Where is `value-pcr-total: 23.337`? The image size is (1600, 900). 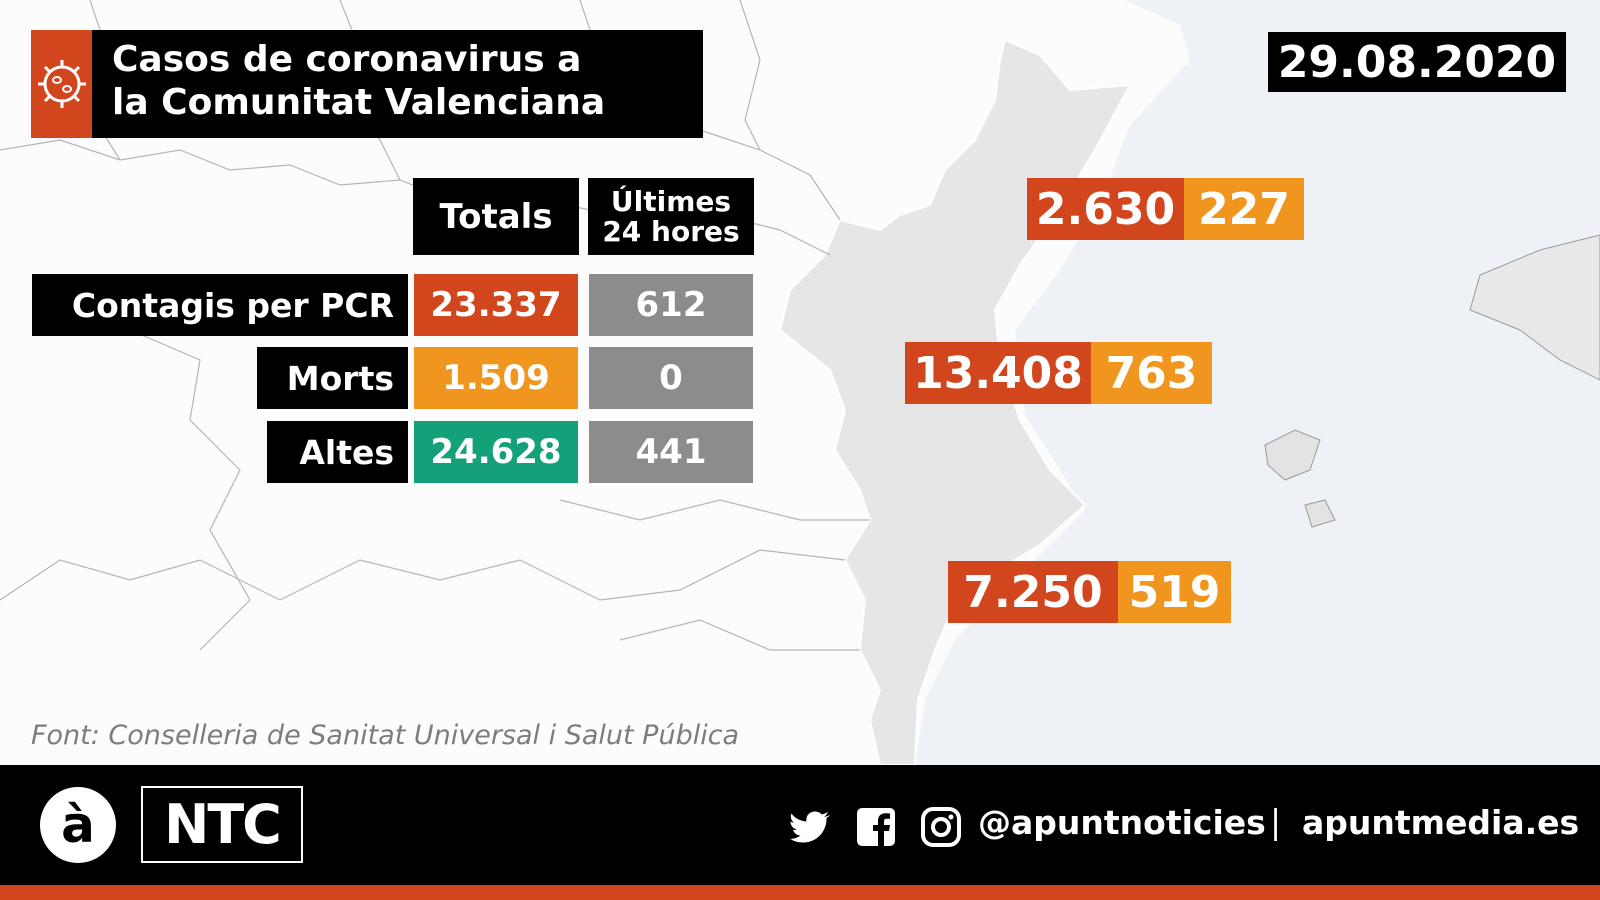 value-pcr-total: 23.337 is located at coordinates (496, 305).